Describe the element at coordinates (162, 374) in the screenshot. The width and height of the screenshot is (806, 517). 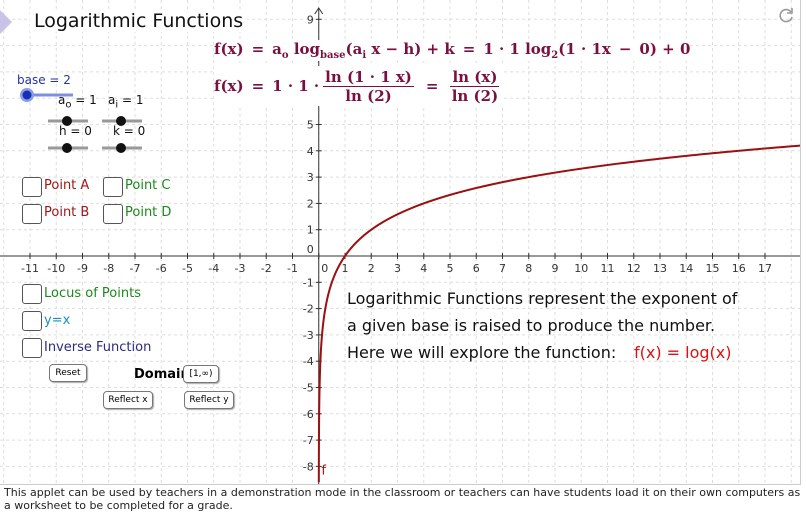
I see `domain-label: Domain` at that location.